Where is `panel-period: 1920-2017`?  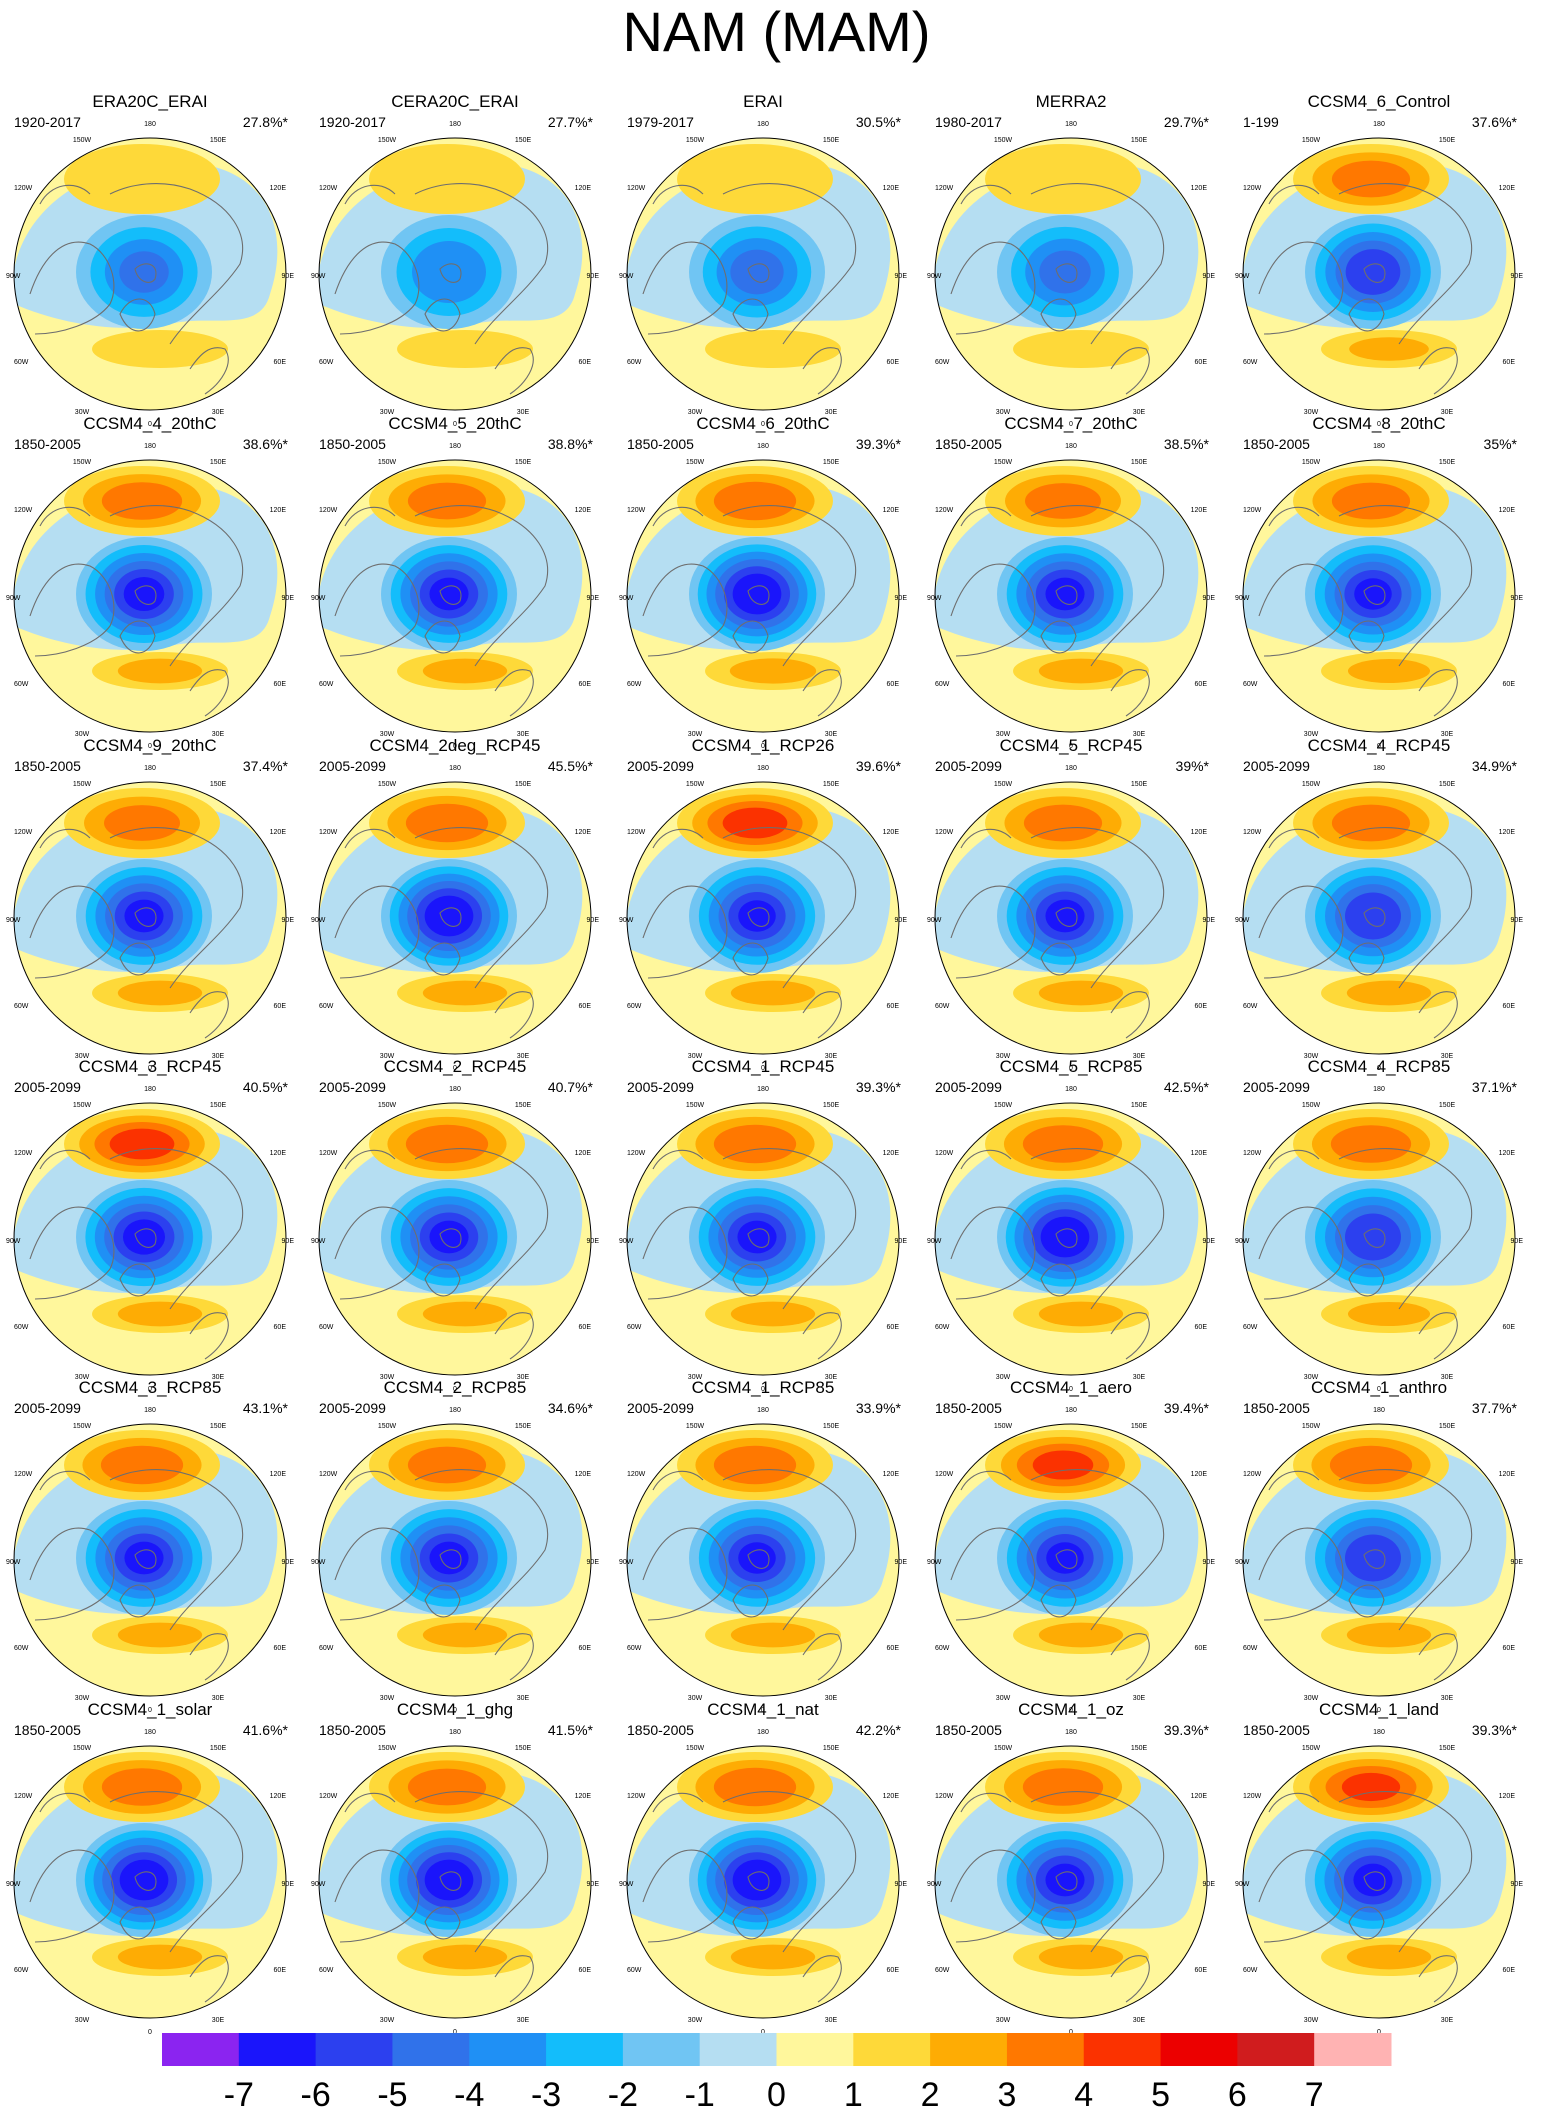
panel-period: 1920-2017 is located at coordinates (47, 122).